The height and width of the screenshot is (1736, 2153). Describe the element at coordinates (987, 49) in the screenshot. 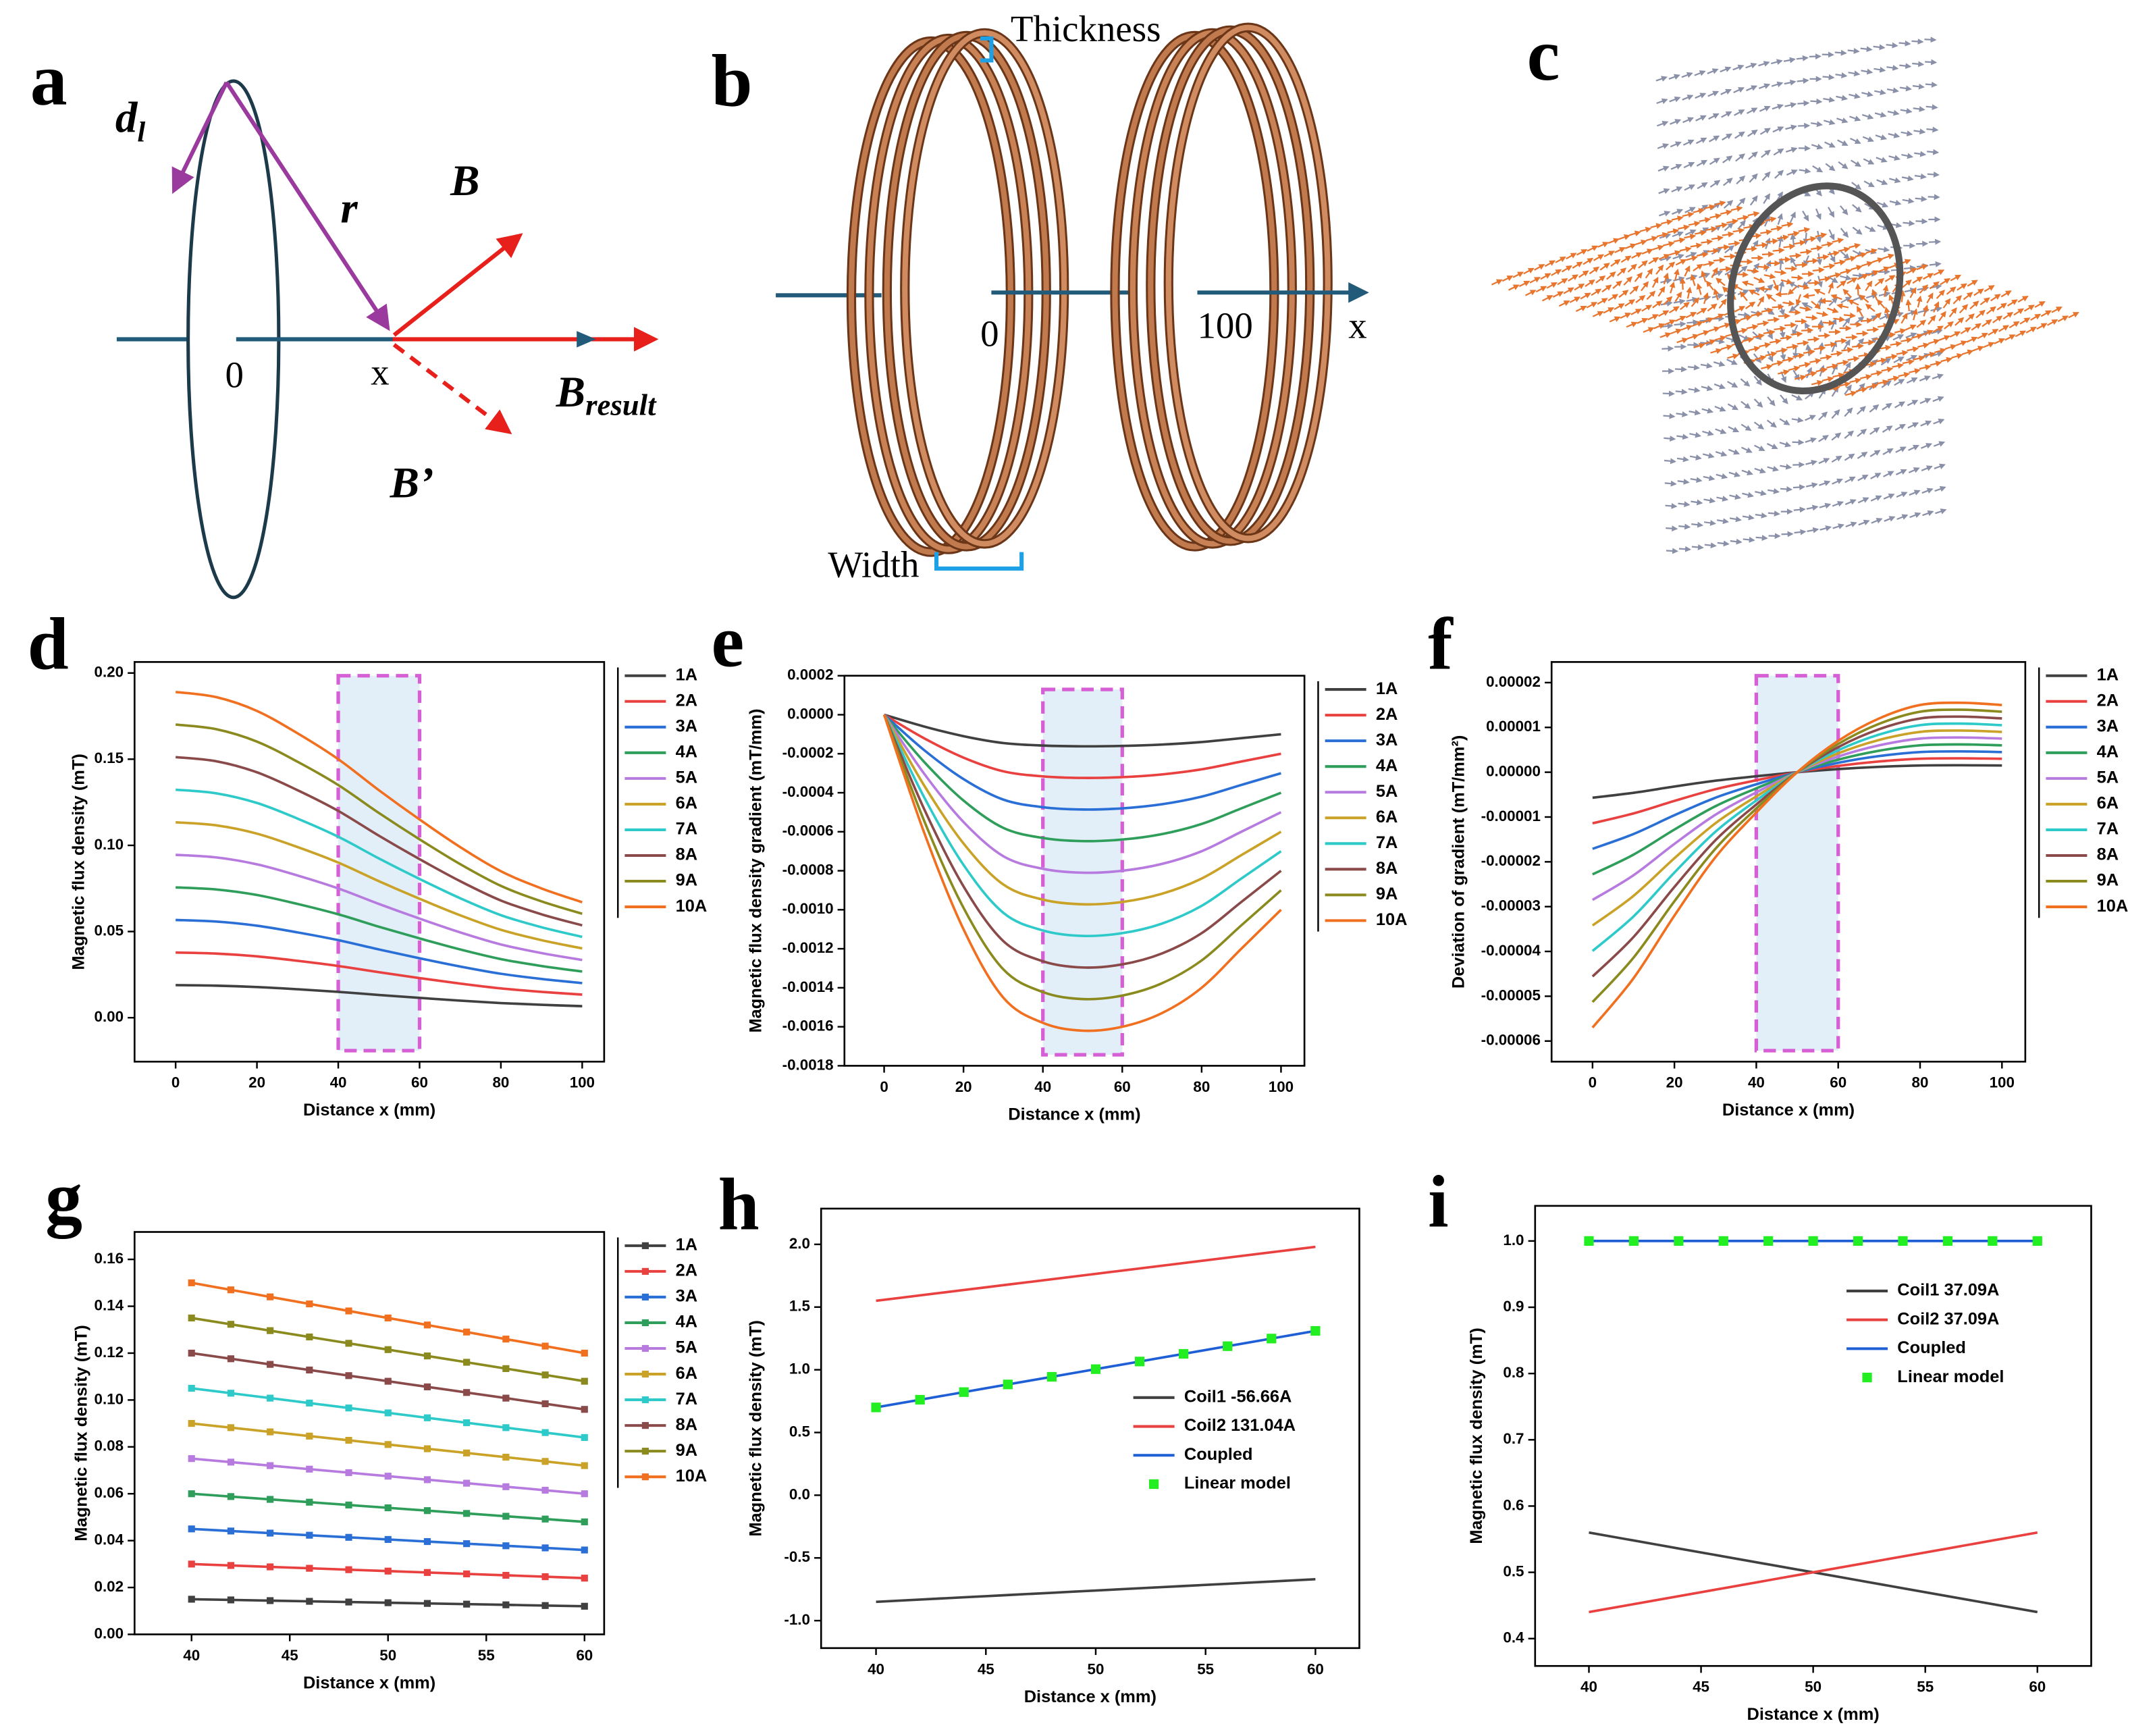

I see `thickness-bracket` at that location.